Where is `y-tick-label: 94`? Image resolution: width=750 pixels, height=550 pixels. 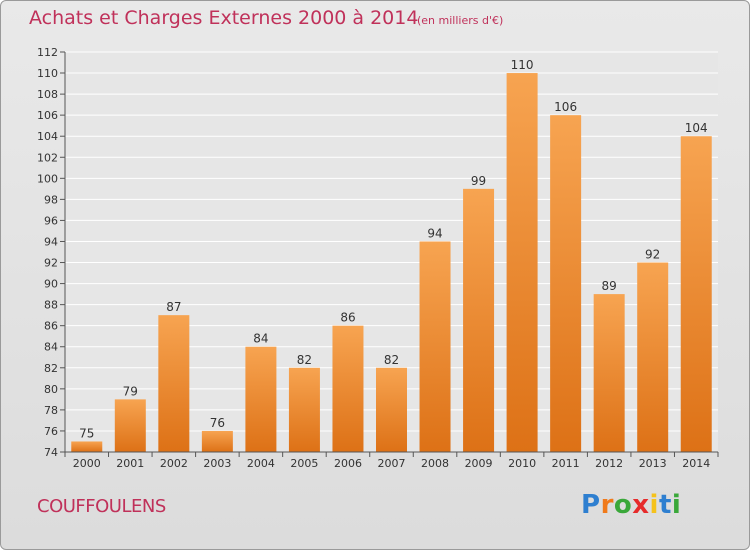
y-tick-label: 94 is located at coordinates (51, 241).